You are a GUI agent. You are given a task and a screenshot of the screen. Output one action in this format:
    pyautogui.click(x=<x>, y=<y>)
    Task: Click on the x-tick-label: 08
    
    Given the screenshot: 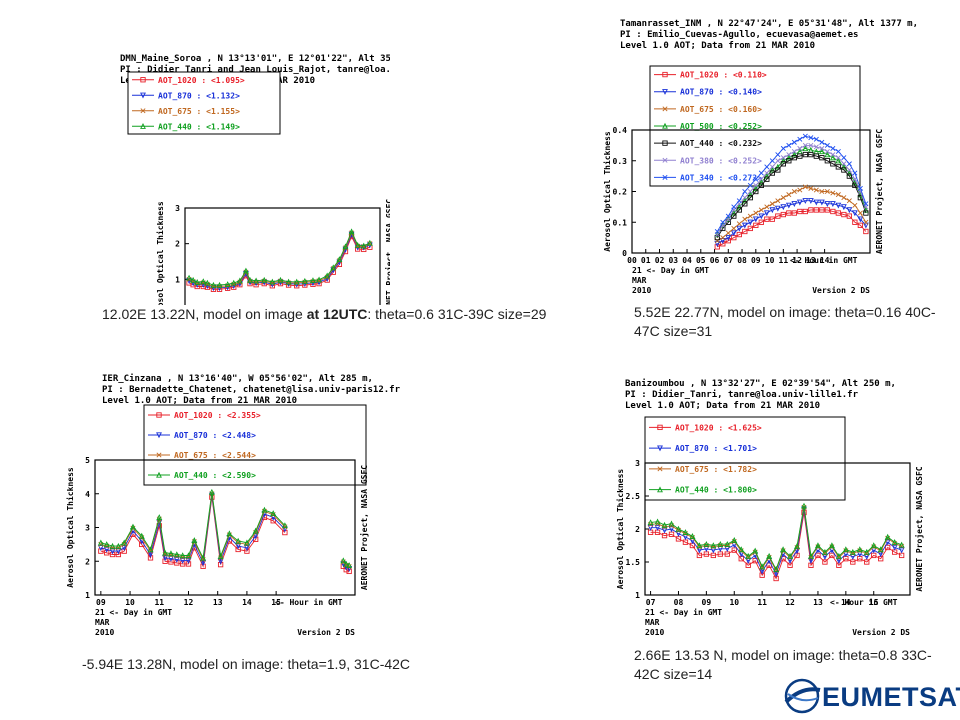 What is the action you would take?
    pyautogui.click(x=679, y=602)
    